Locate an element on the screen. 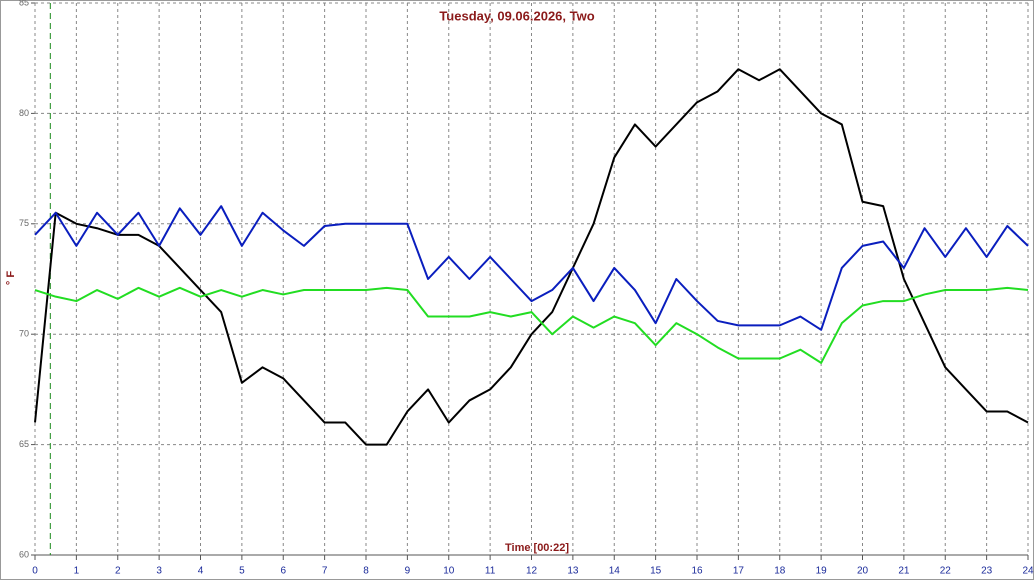 The height and width of the screenshot is (580, 1034). y-tick-label: 60 is located at coordinates (24, 554).